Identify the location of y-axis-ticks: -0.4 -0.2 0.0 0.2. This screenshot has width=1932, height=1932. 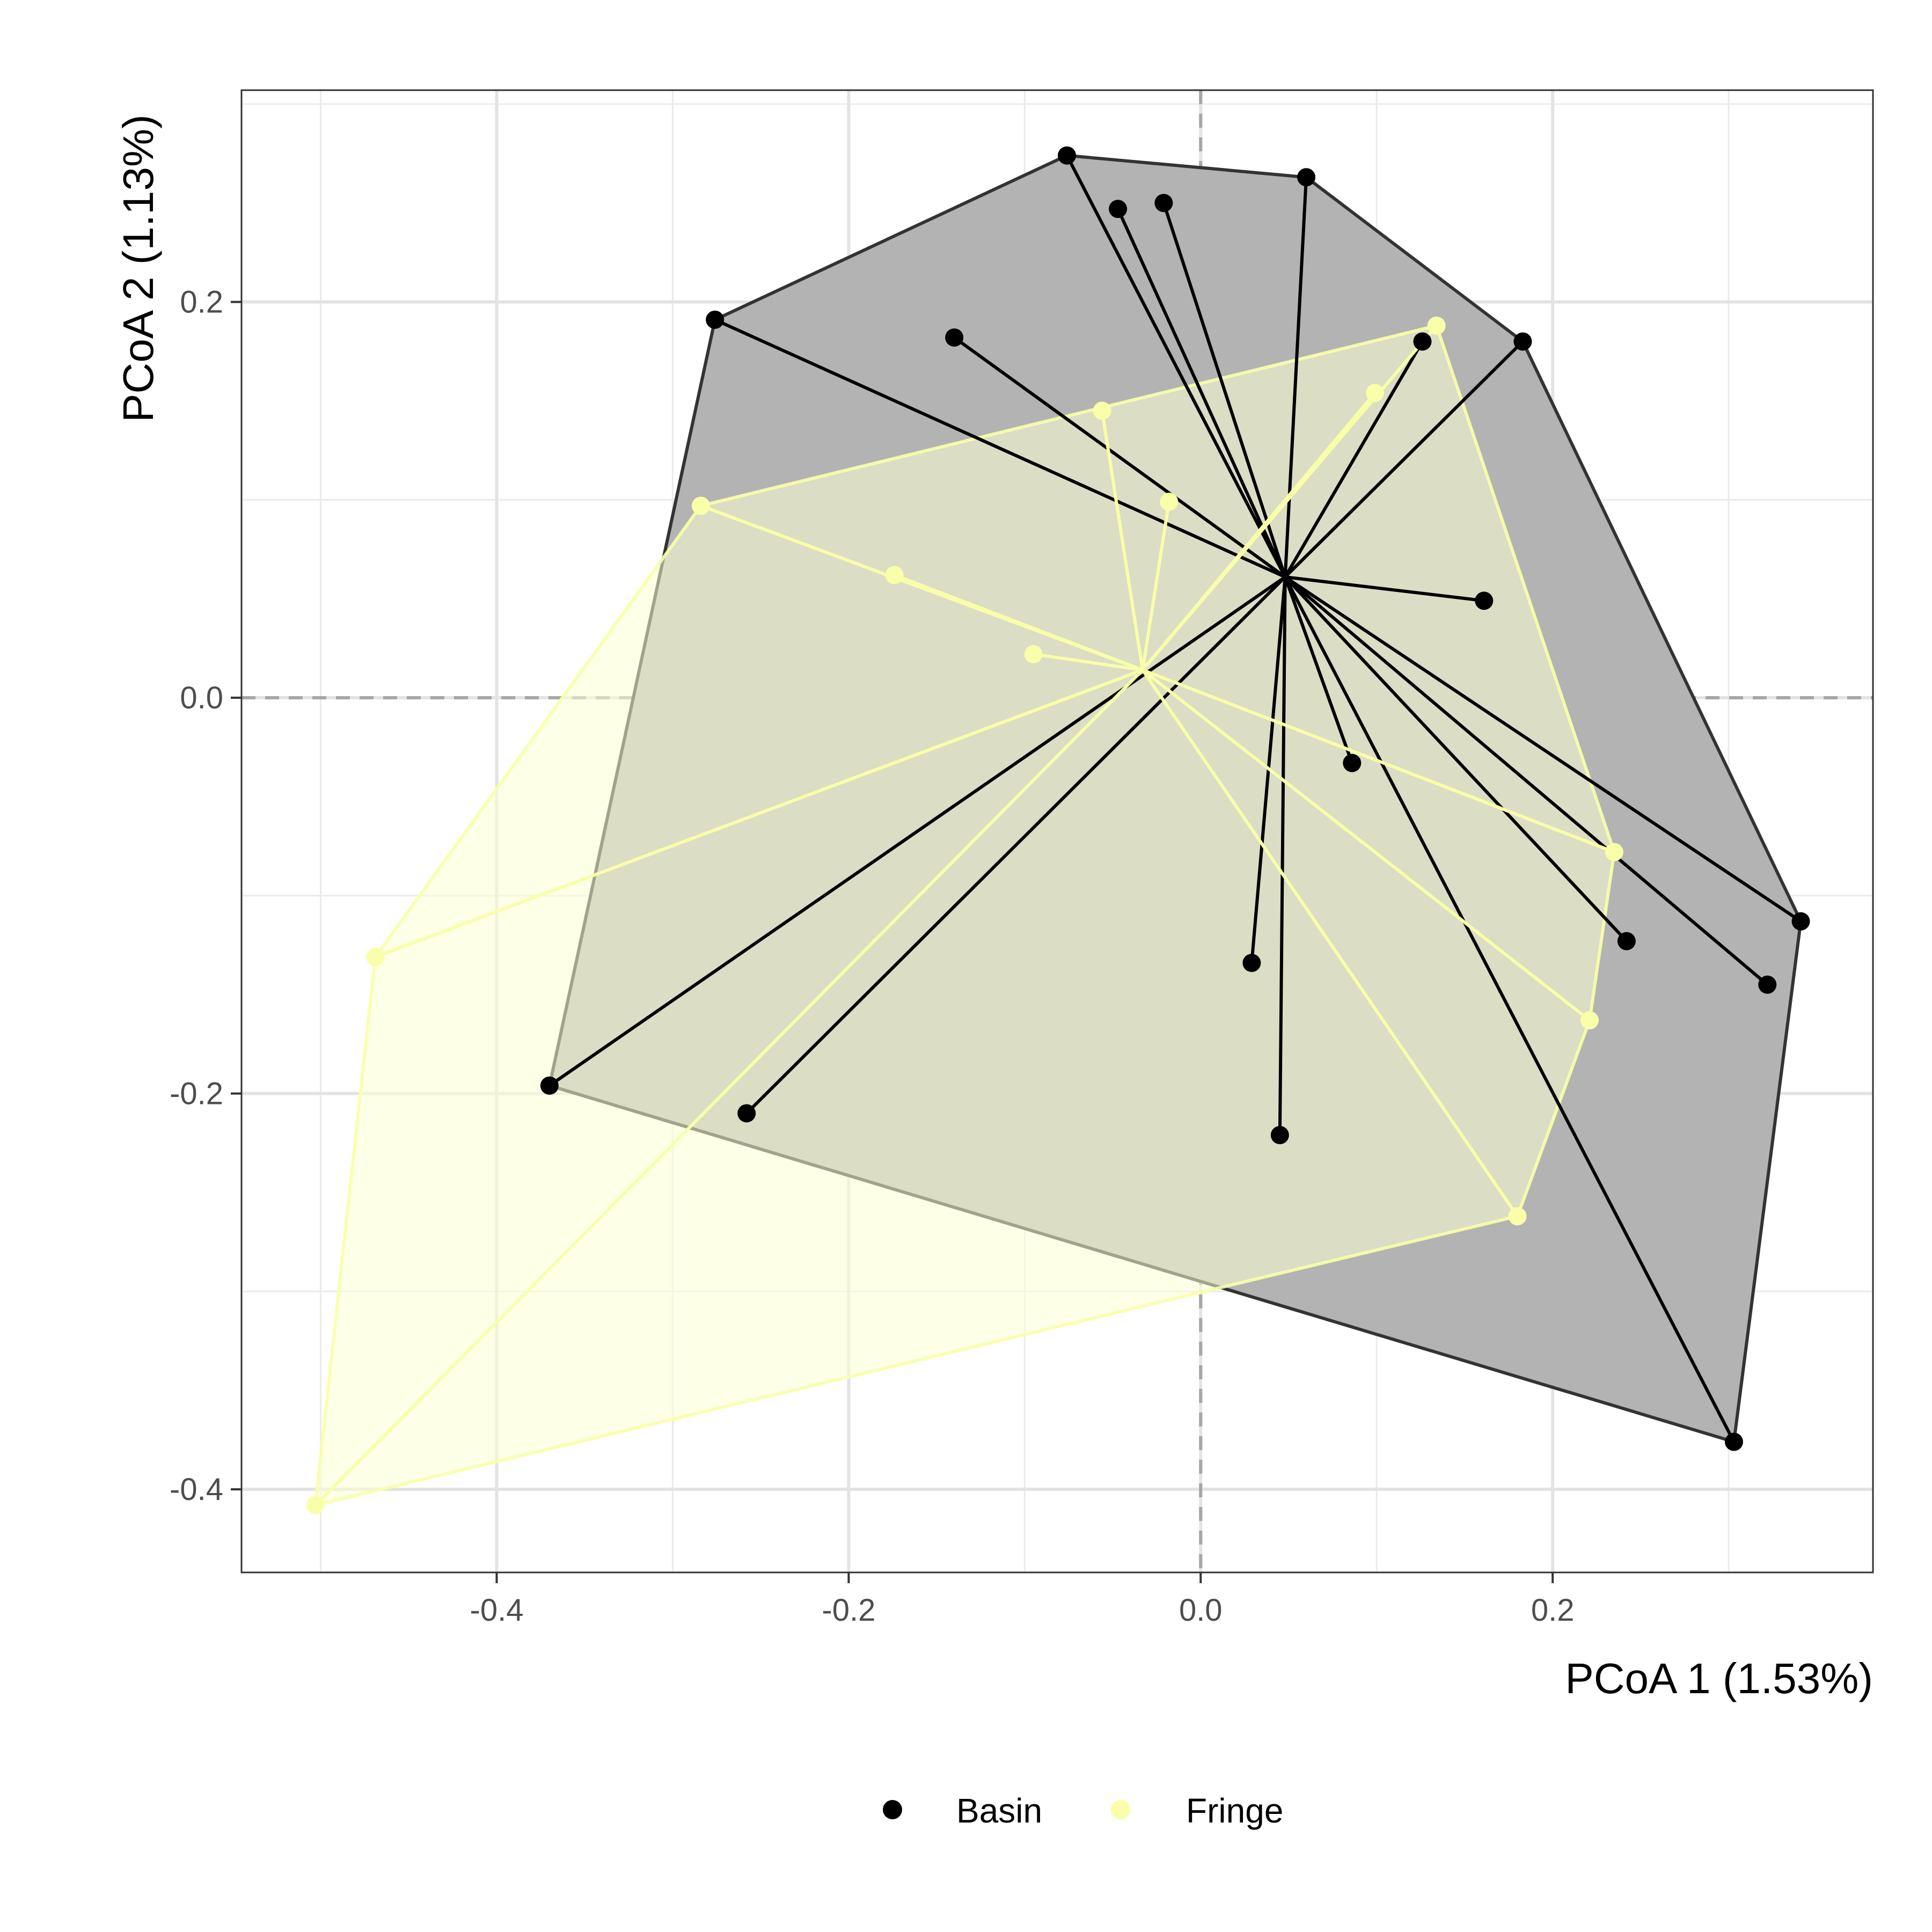
(205, 896).